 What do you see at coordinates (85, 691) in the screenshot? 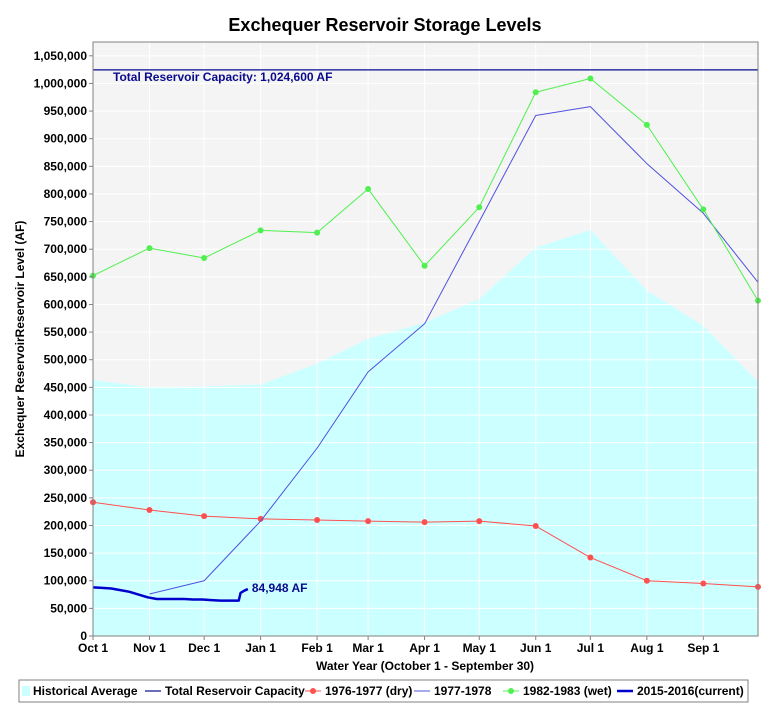
I see `legend-label-historical-average: Historical Average` at bounding box center [85, 691].